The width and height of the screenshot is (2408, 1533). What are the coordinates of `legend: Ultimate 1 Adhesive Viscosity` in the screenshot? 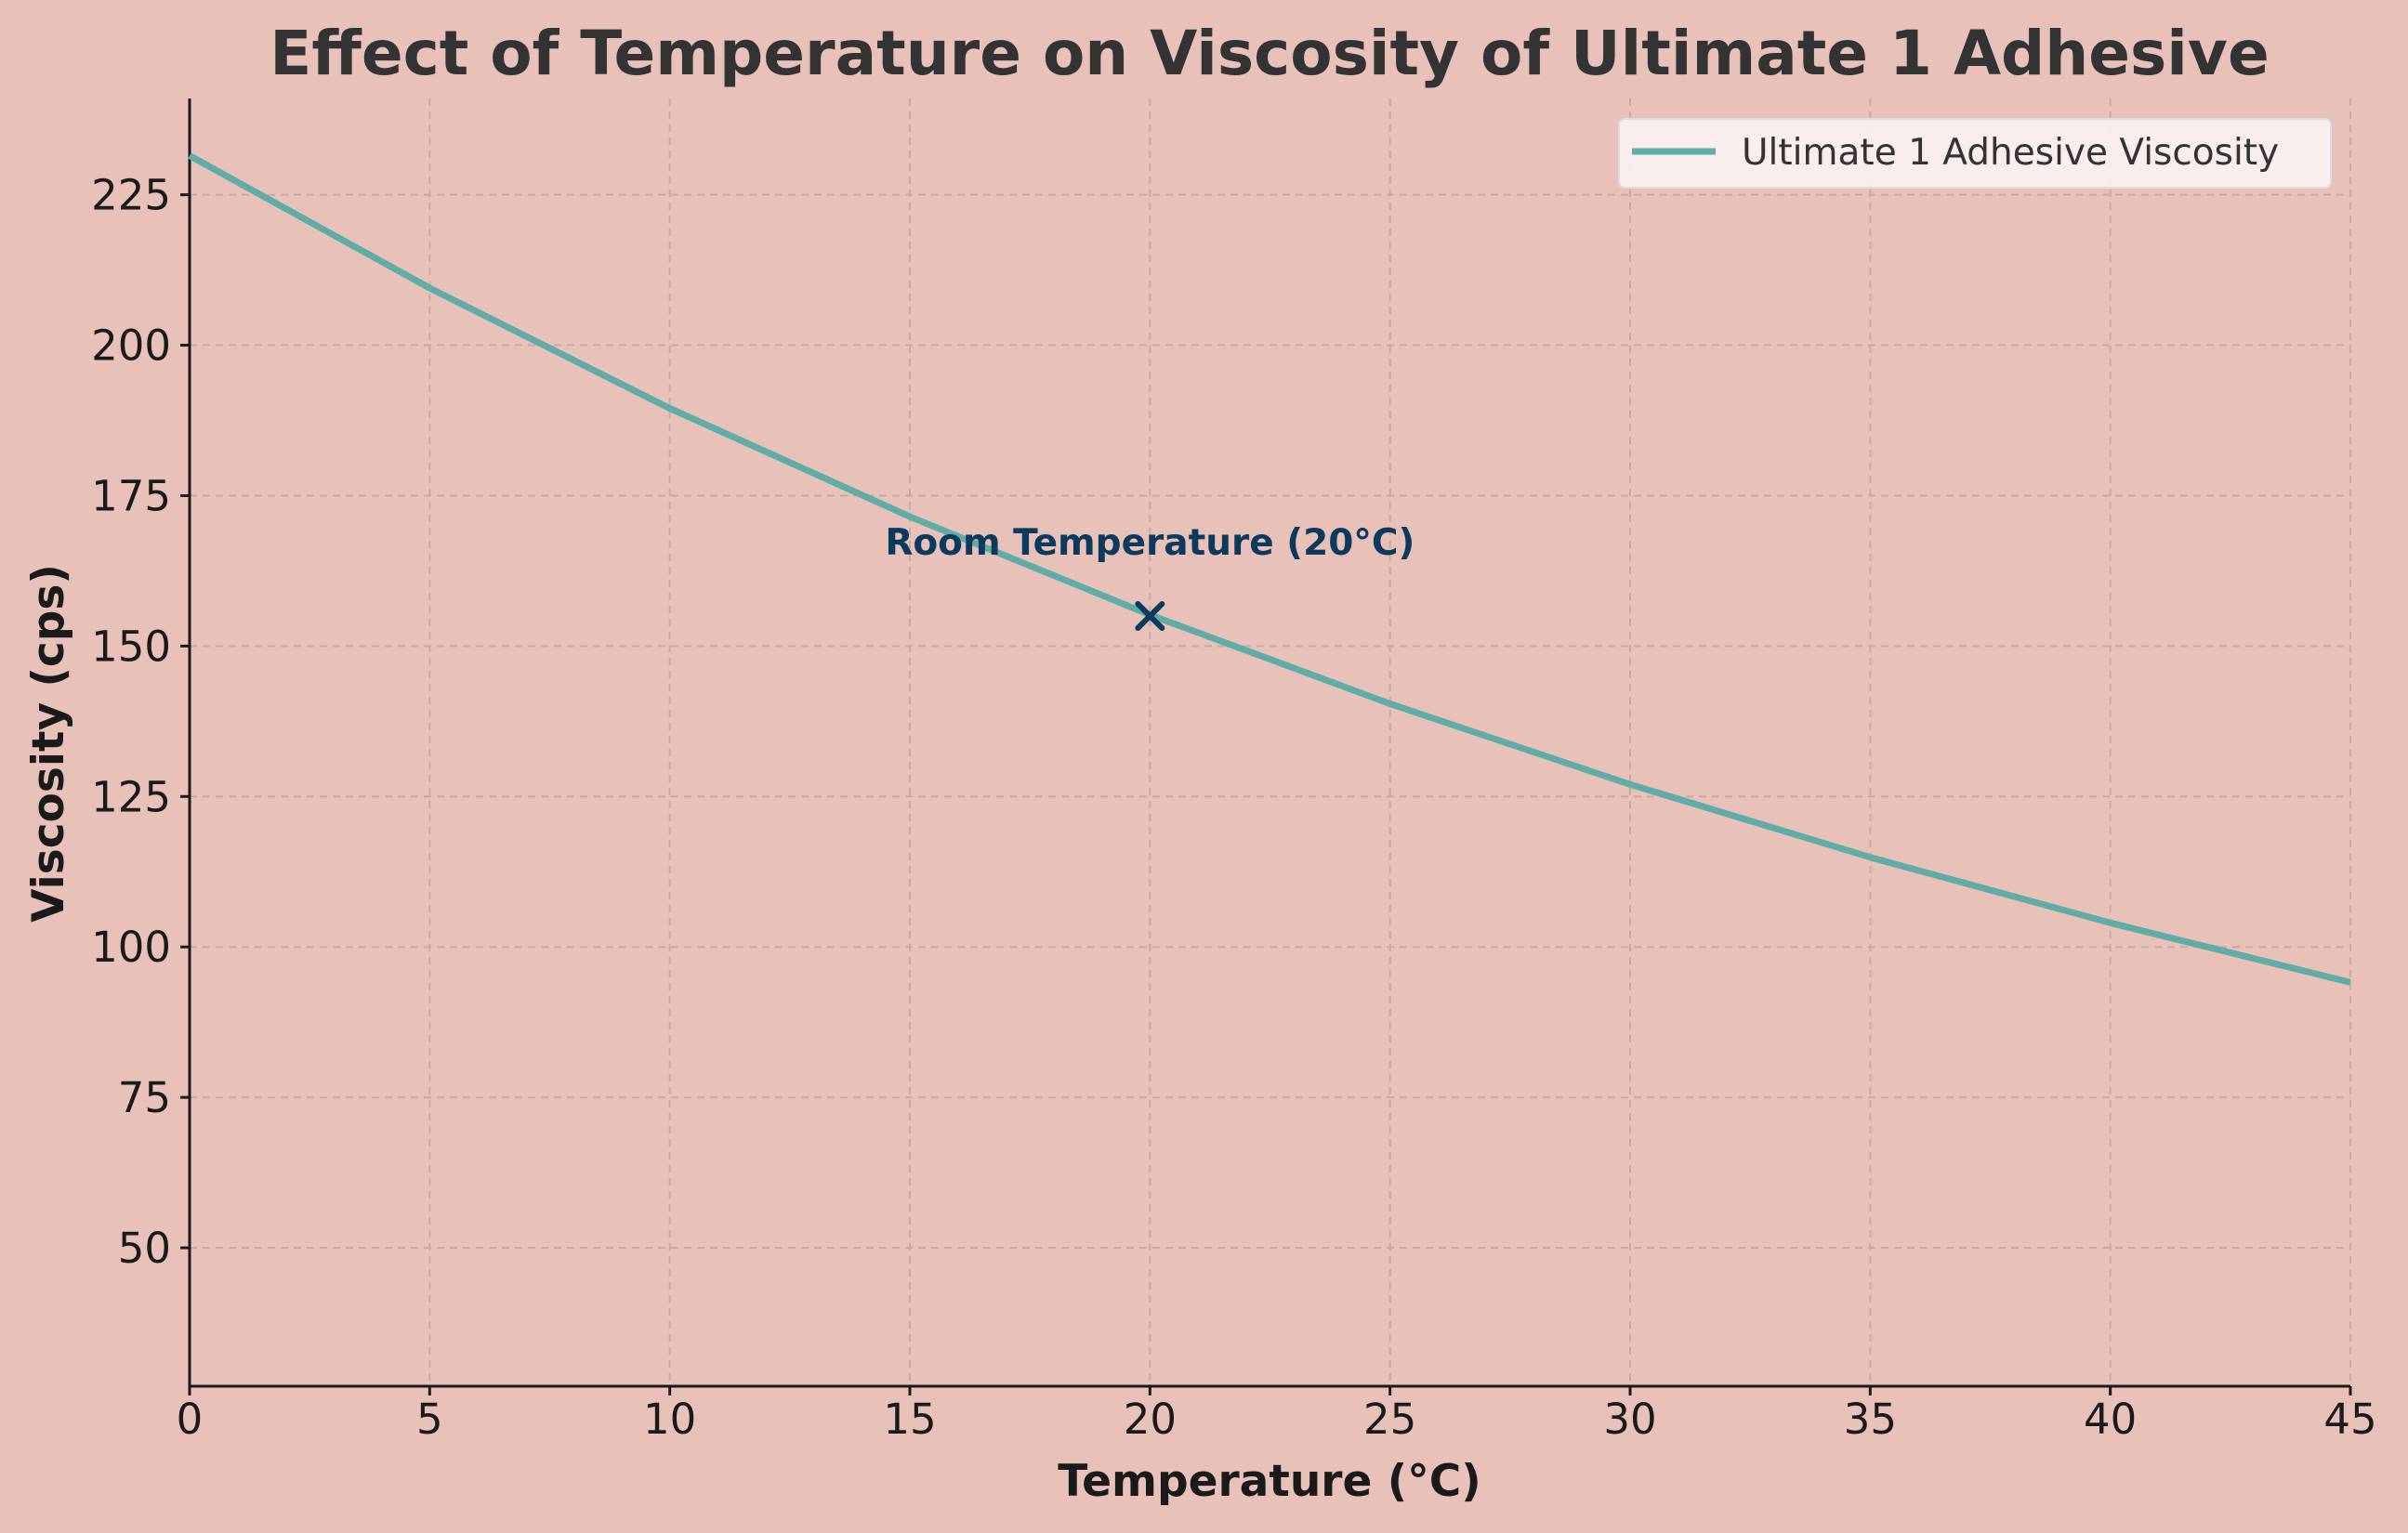 It's located at (1975, 153).